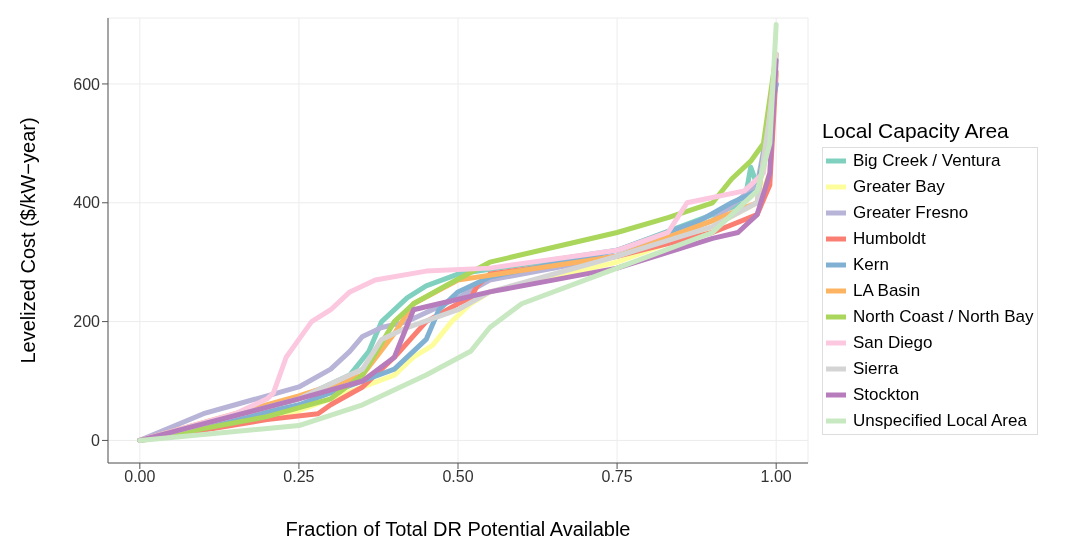  I want to click on x-tick-label: 0.75, so click(617, 477).